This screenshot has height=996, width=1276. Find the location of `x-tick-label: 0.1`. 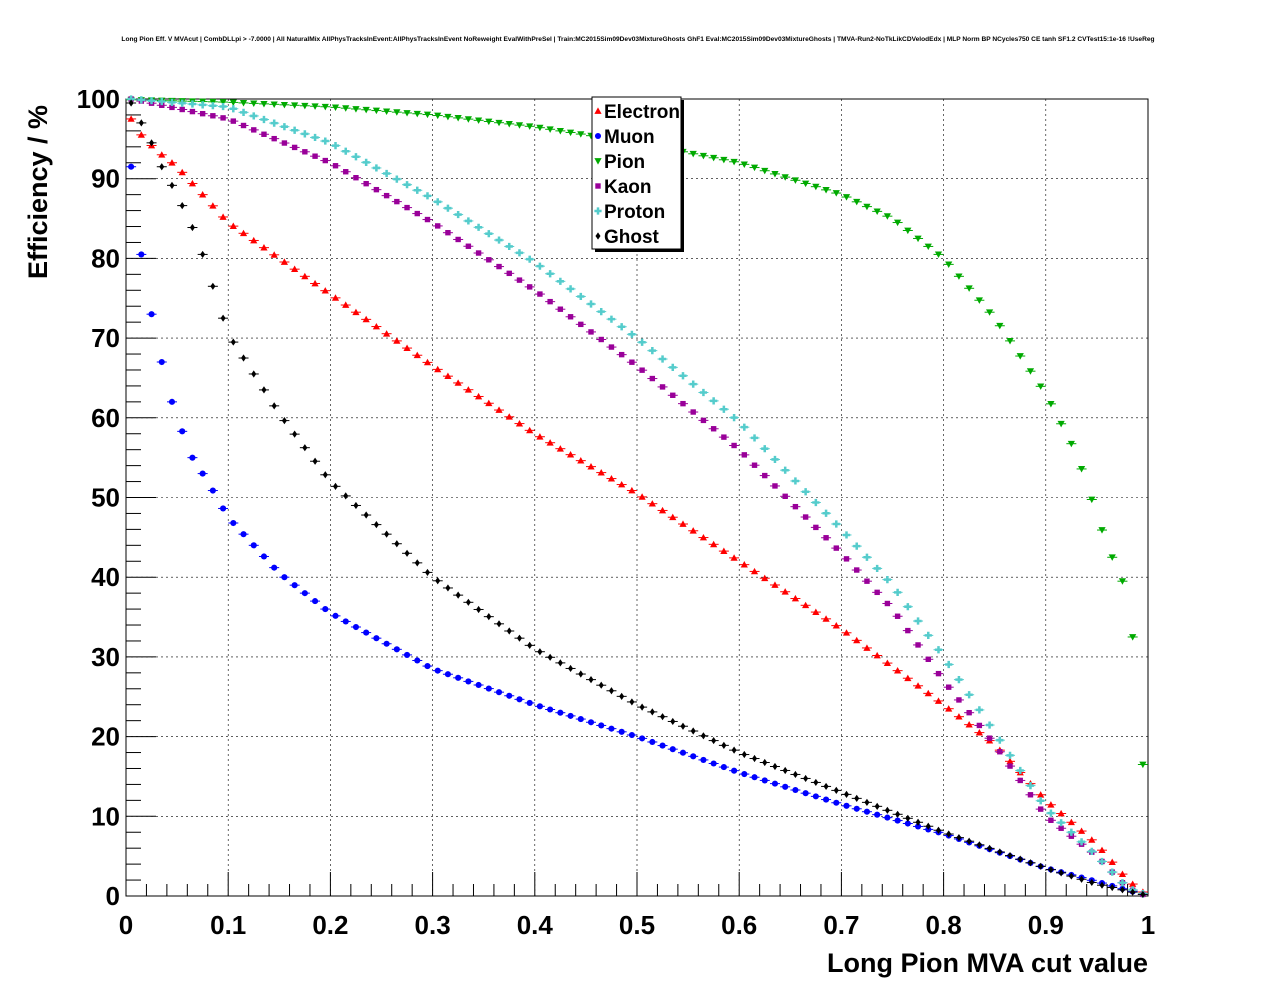

x-tick-label: 0.1 is located at coordinates (228, 925).